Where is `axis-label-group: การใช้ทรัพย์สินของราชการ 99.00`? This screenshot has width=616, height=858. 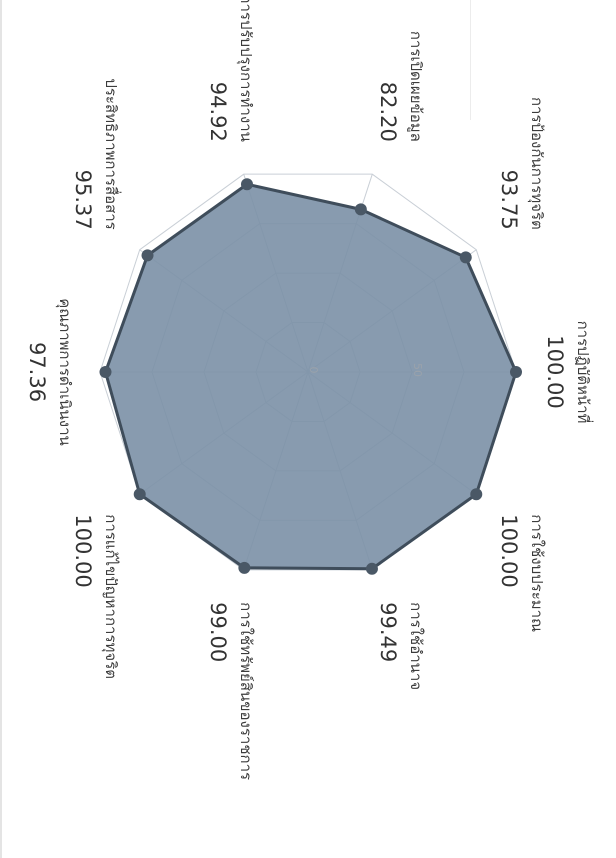 axis-label-group: การใช้ทรัพย์สินของราชการ 99.00 is located at coordinates (230, 691).